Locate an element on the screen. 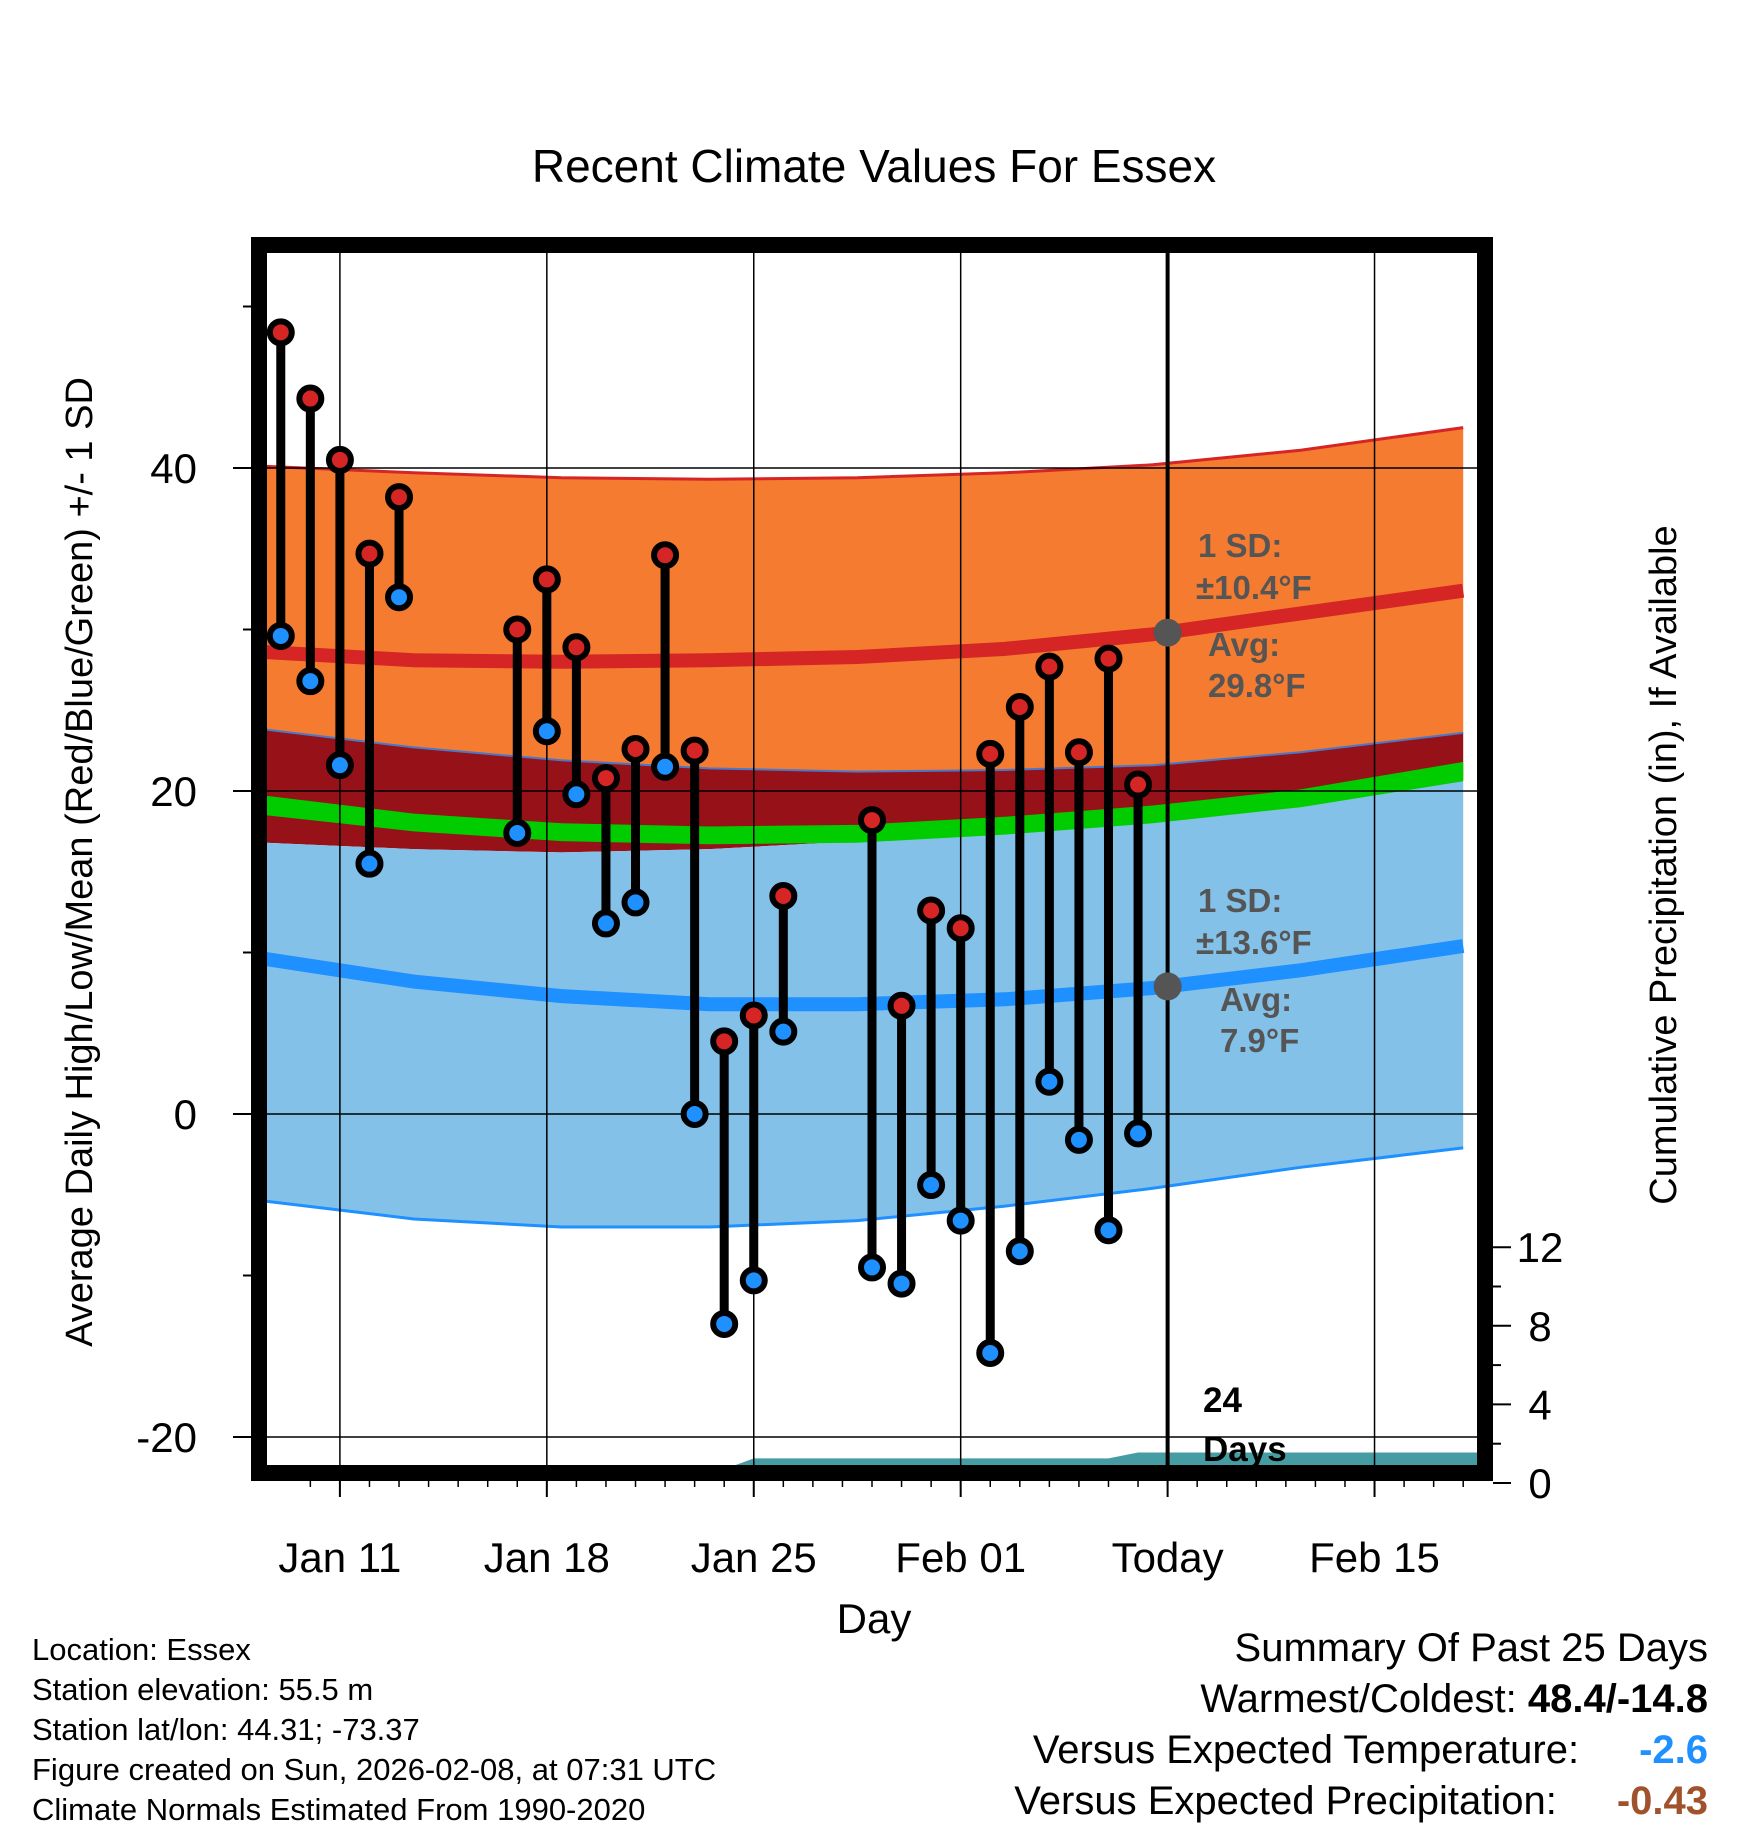  high-avg-marker is located at coordinates (1167, 632).